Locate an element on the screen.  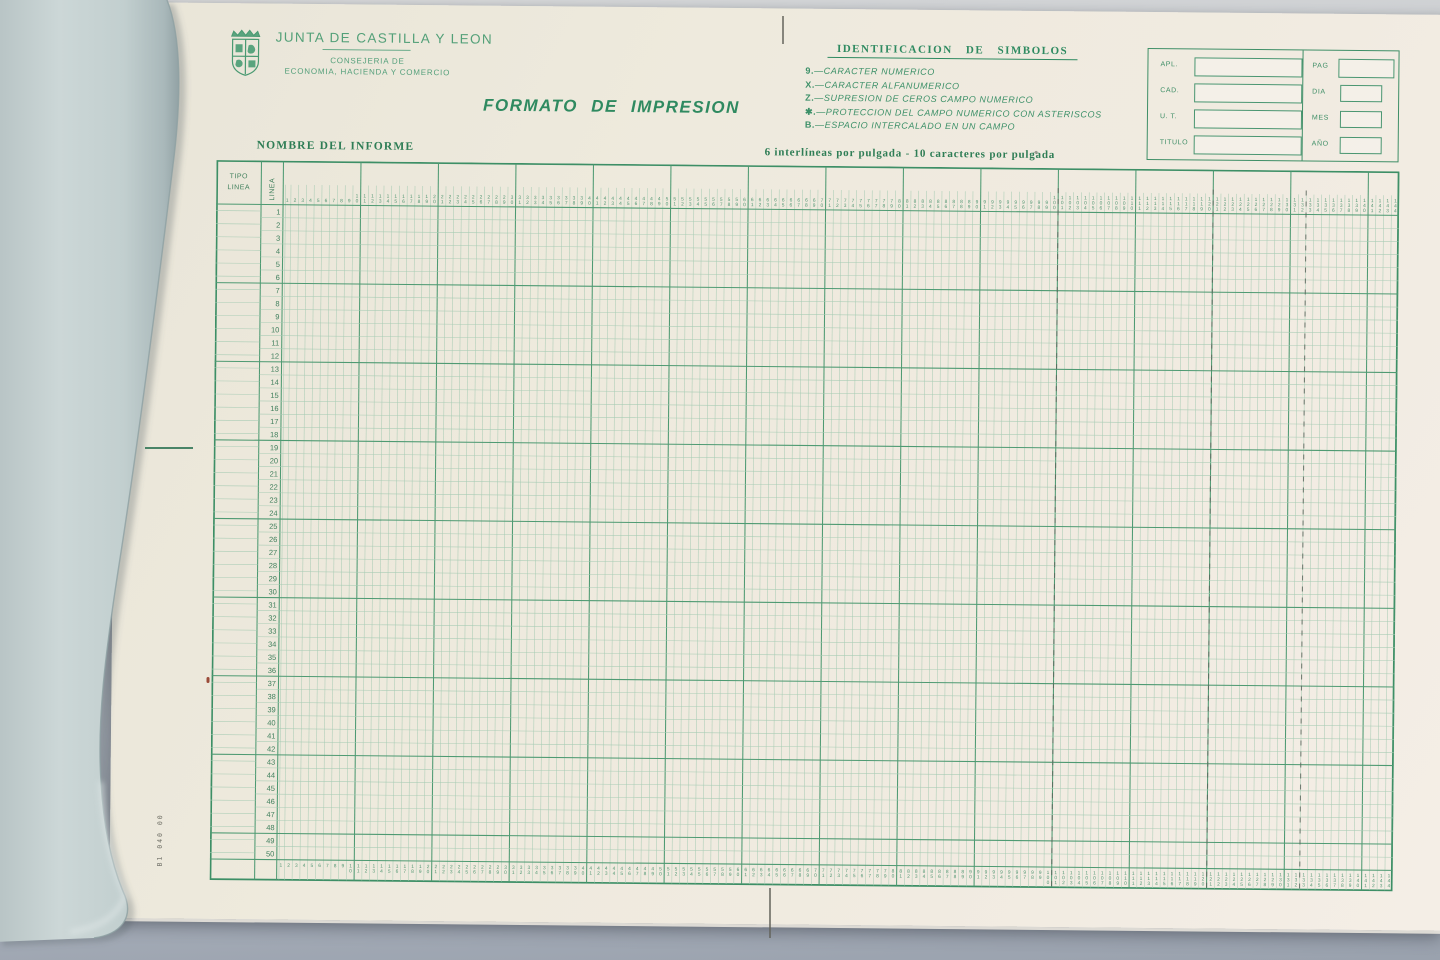
org-divider is located at coordinates (366, 50).